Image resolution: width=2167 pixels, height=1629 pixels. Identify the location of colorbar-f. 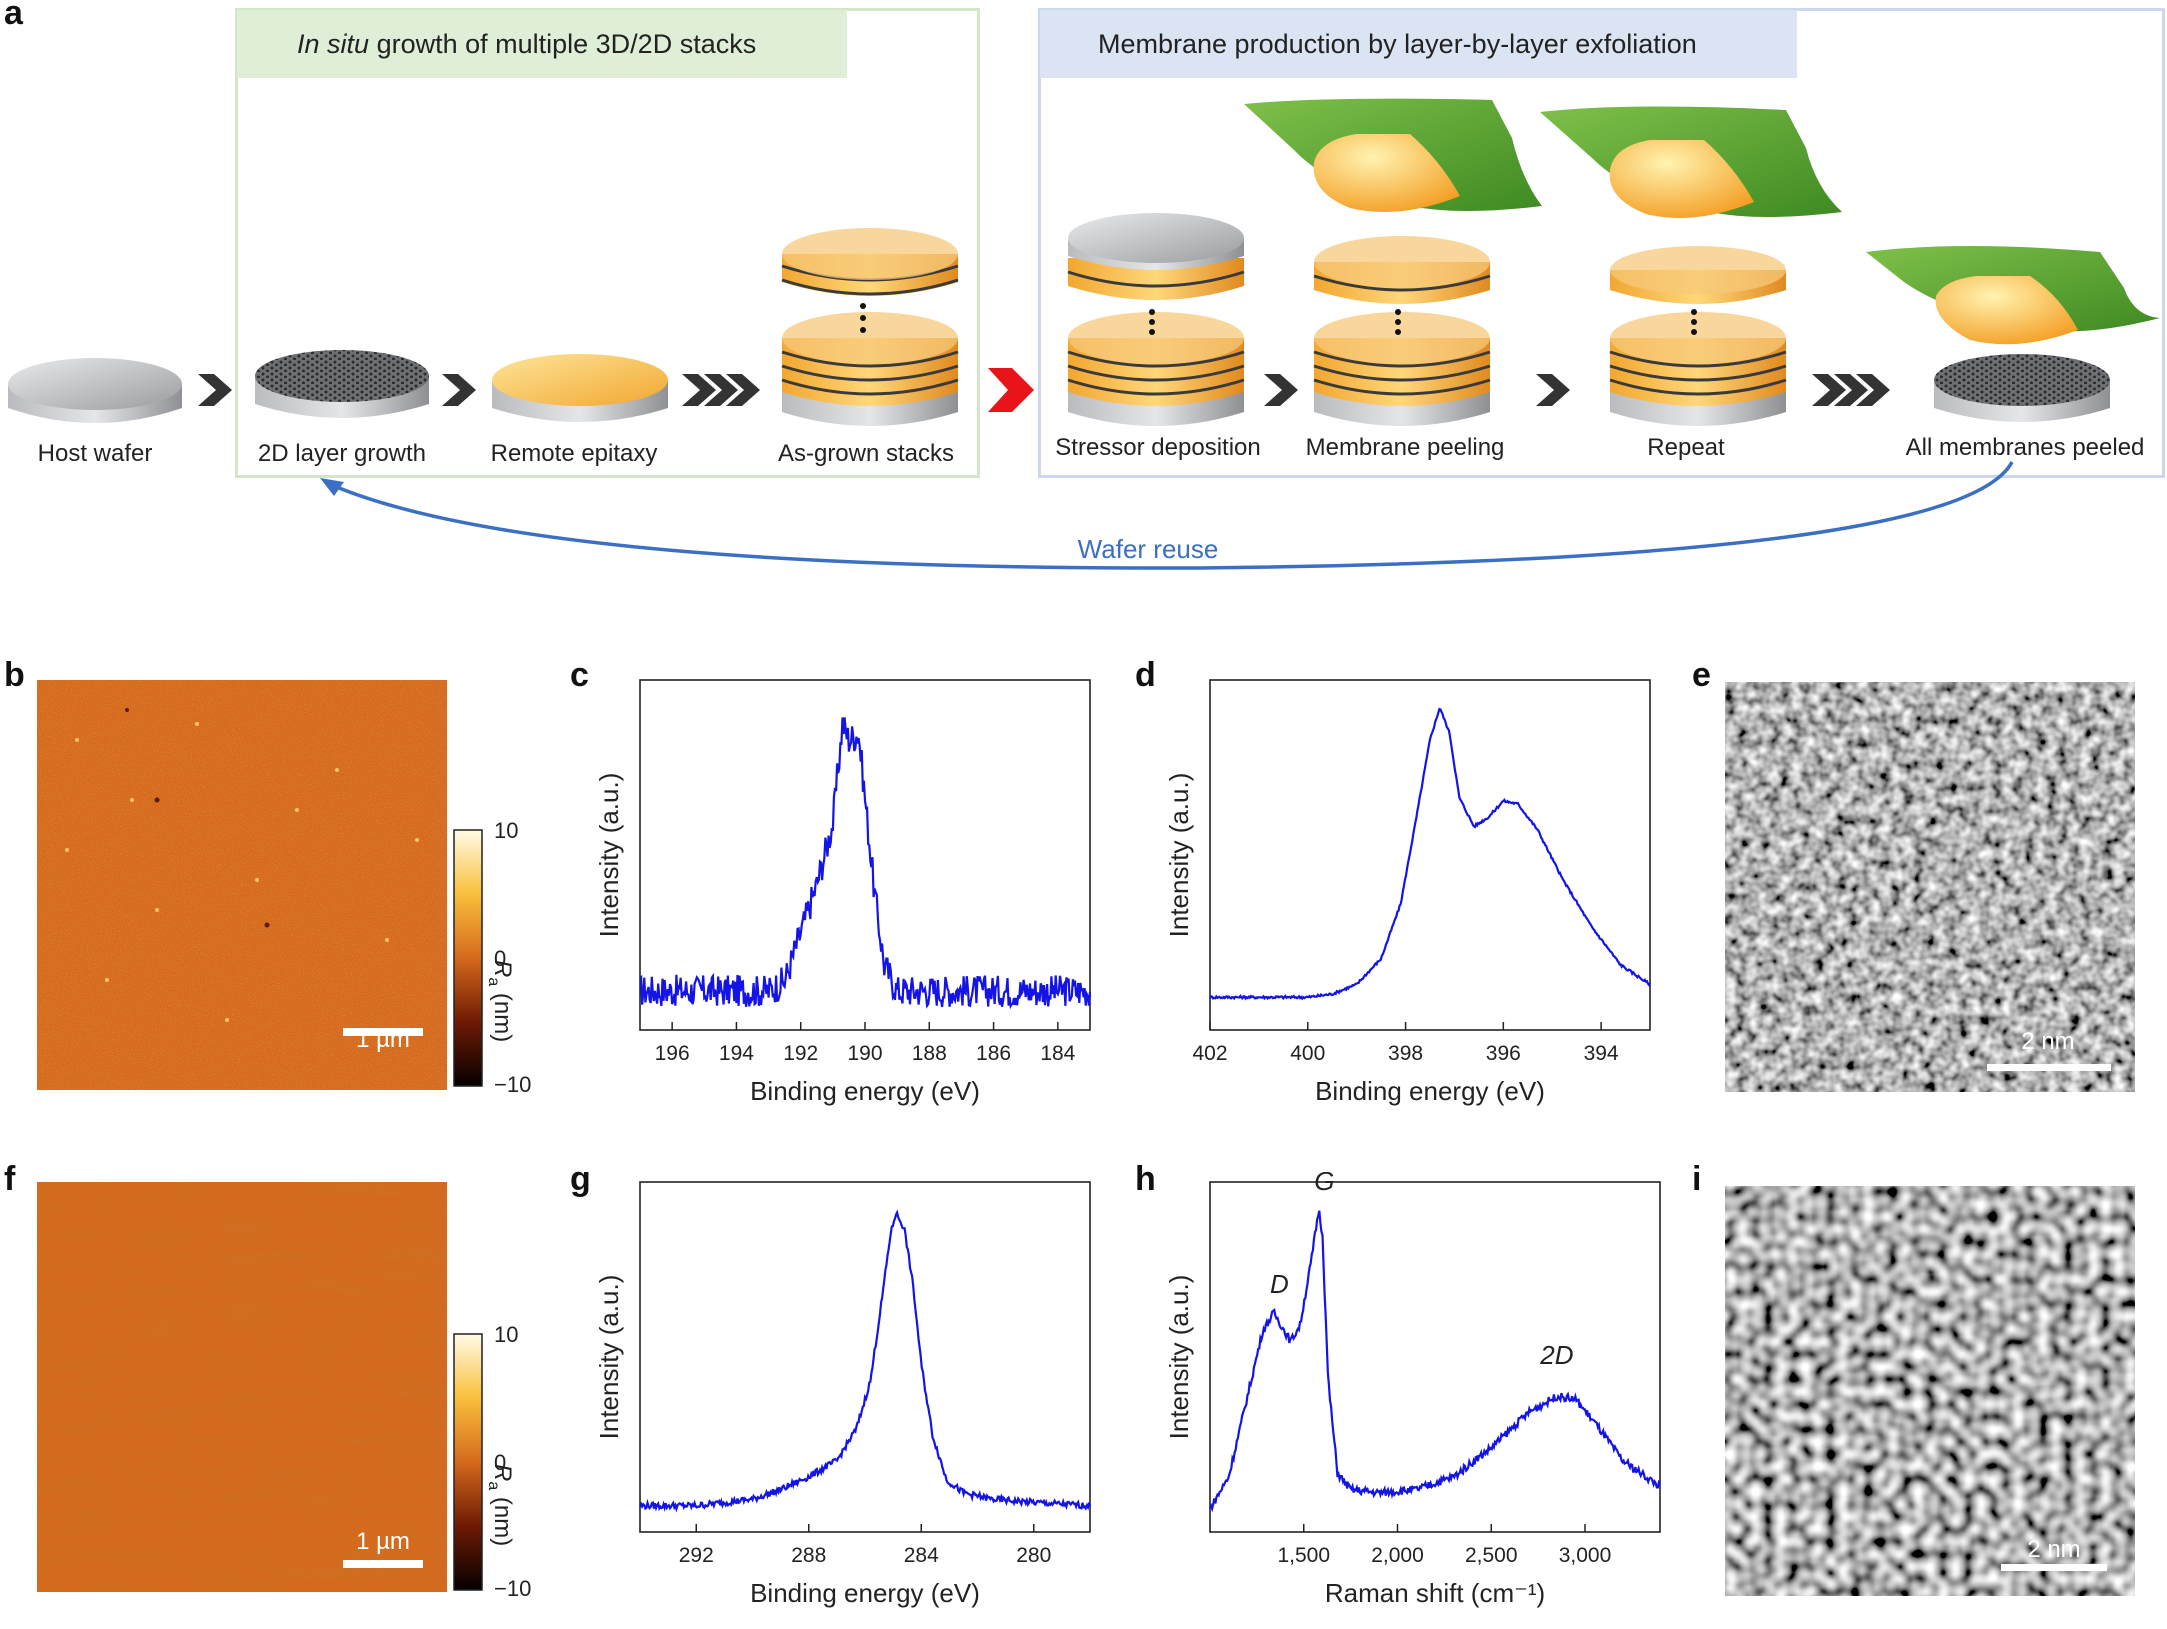
(468, 1462).